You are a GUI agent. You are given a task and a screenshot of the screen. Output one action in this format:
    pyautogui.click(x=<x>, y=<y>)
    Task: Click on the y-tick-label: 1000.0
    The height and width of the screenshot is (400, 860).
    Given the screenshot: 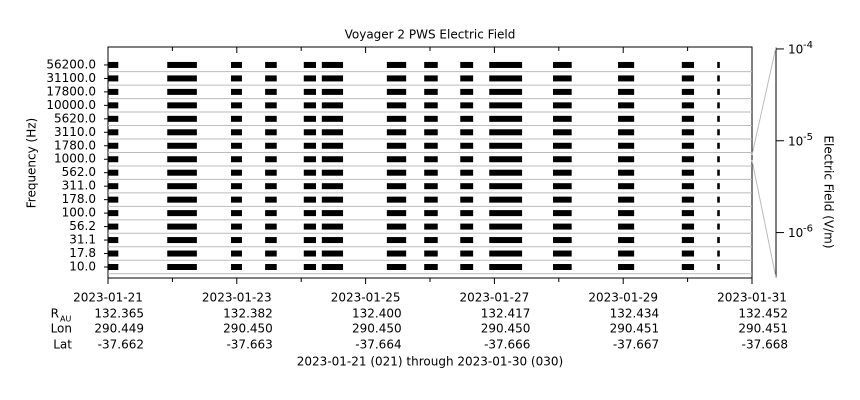 What is the action you would take?
    pyautogui.click(x=75, y=159)
    